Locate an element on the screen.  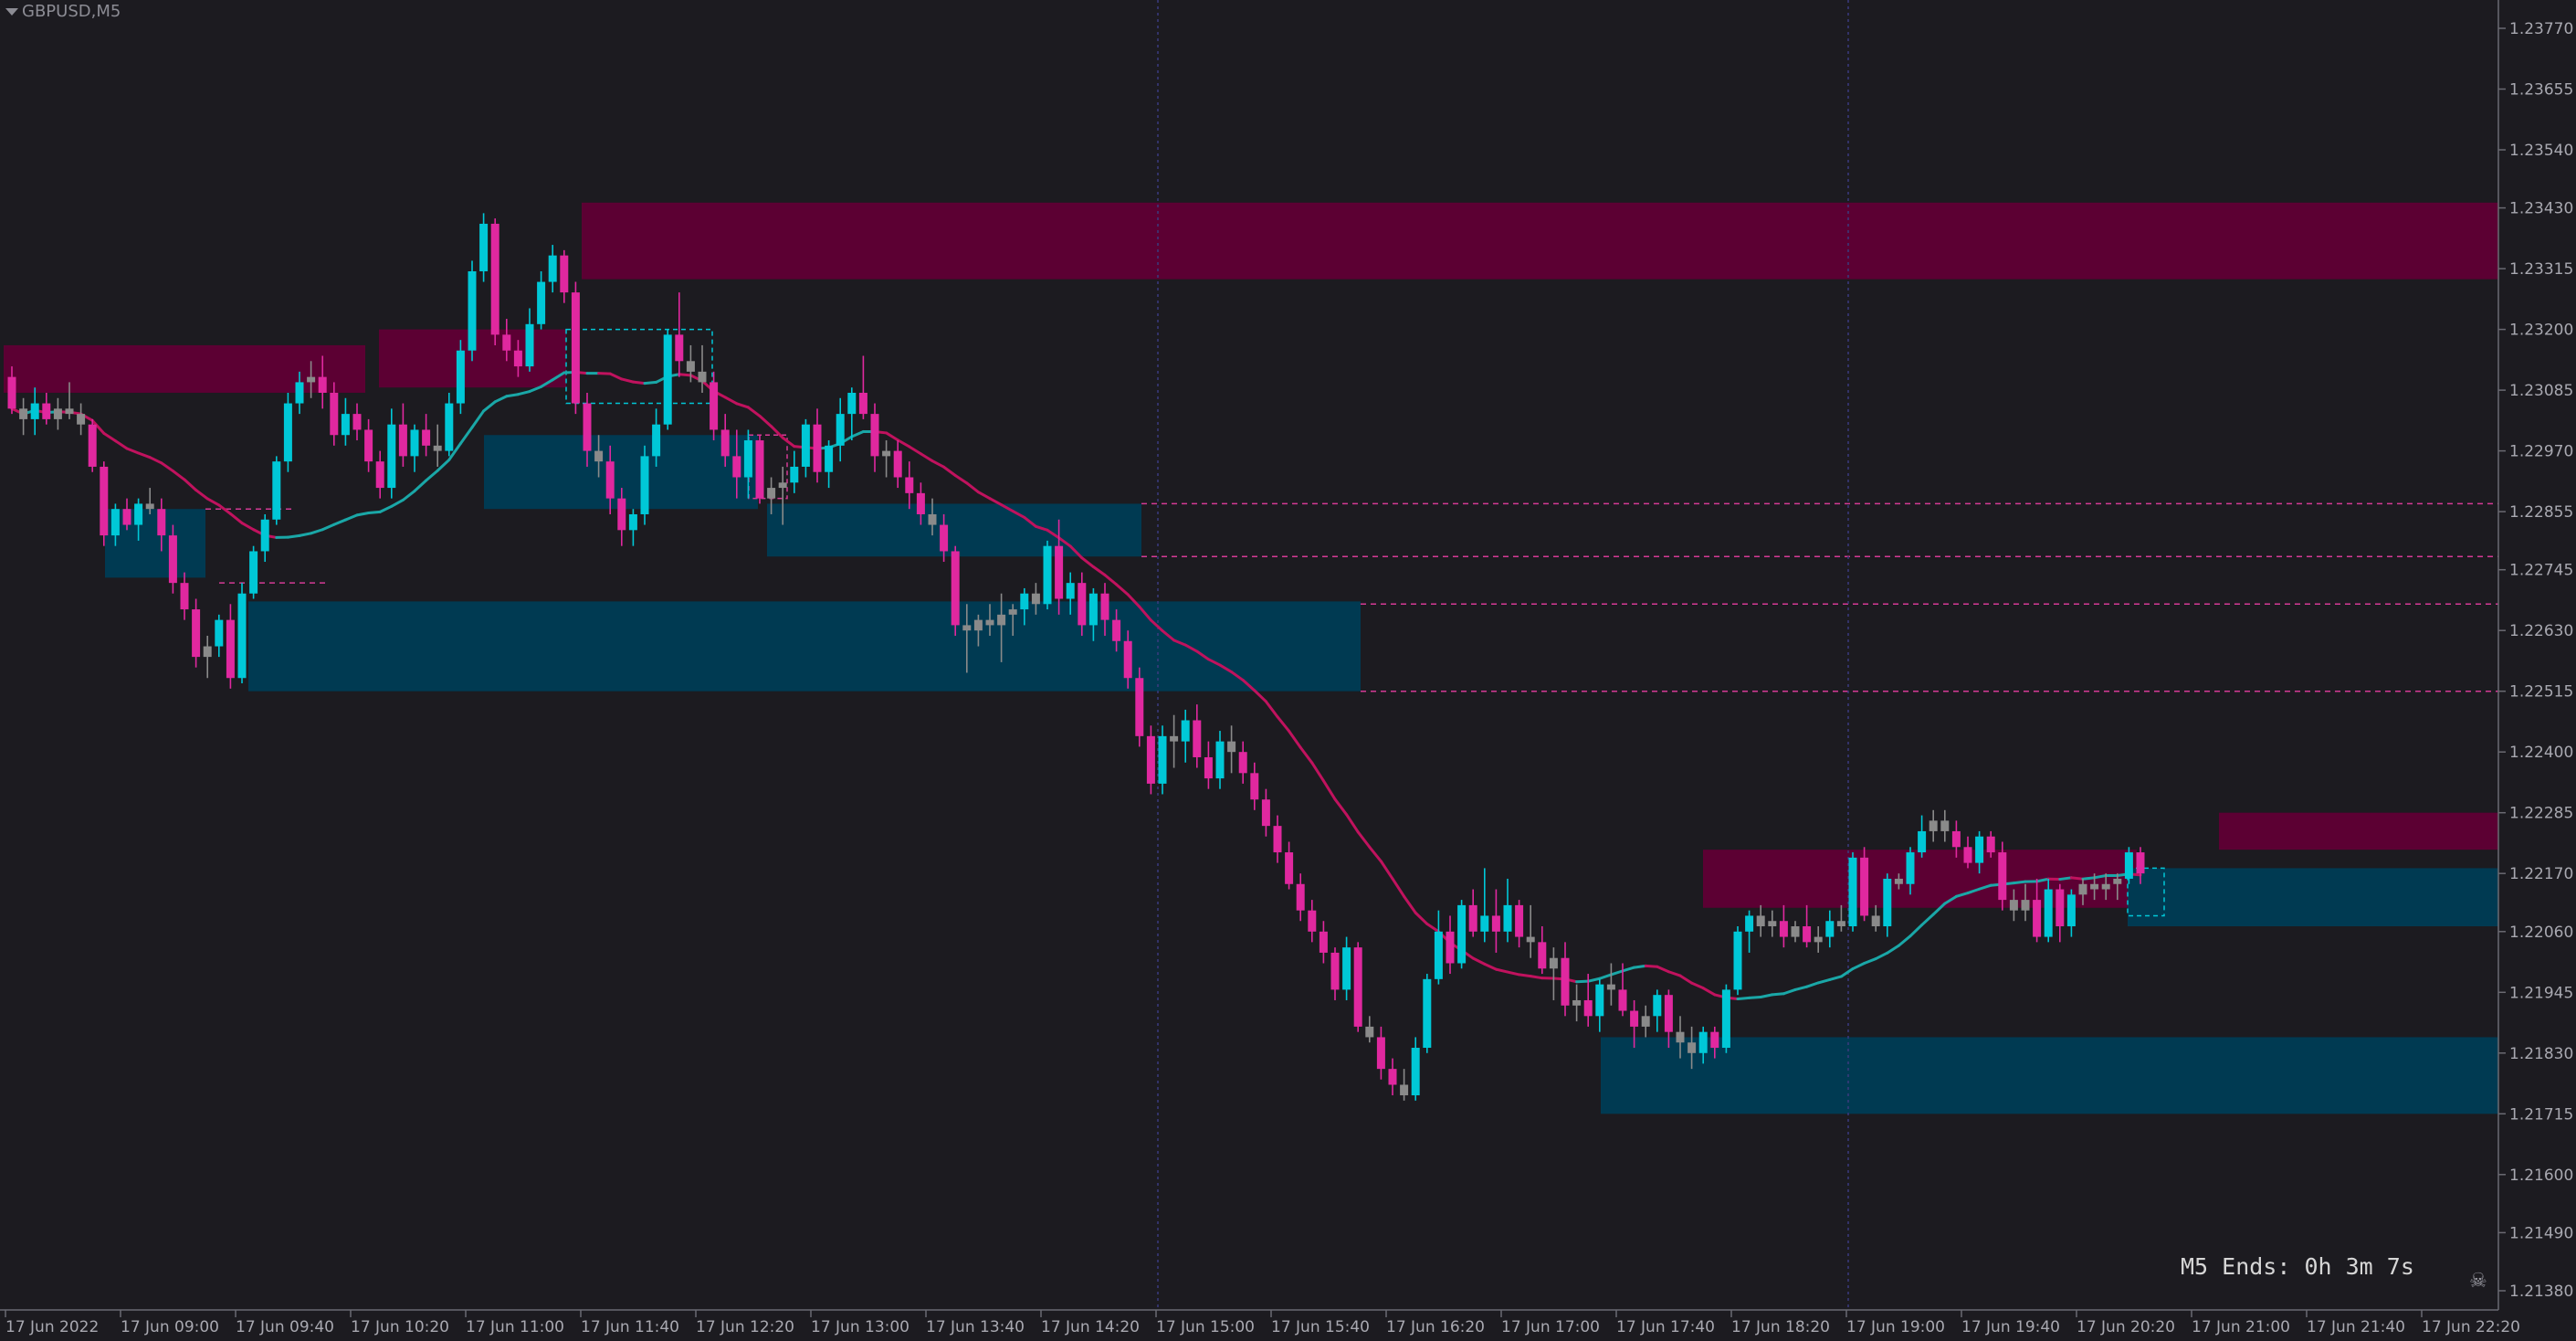
dashed-box is located at coordinates (768, 467).